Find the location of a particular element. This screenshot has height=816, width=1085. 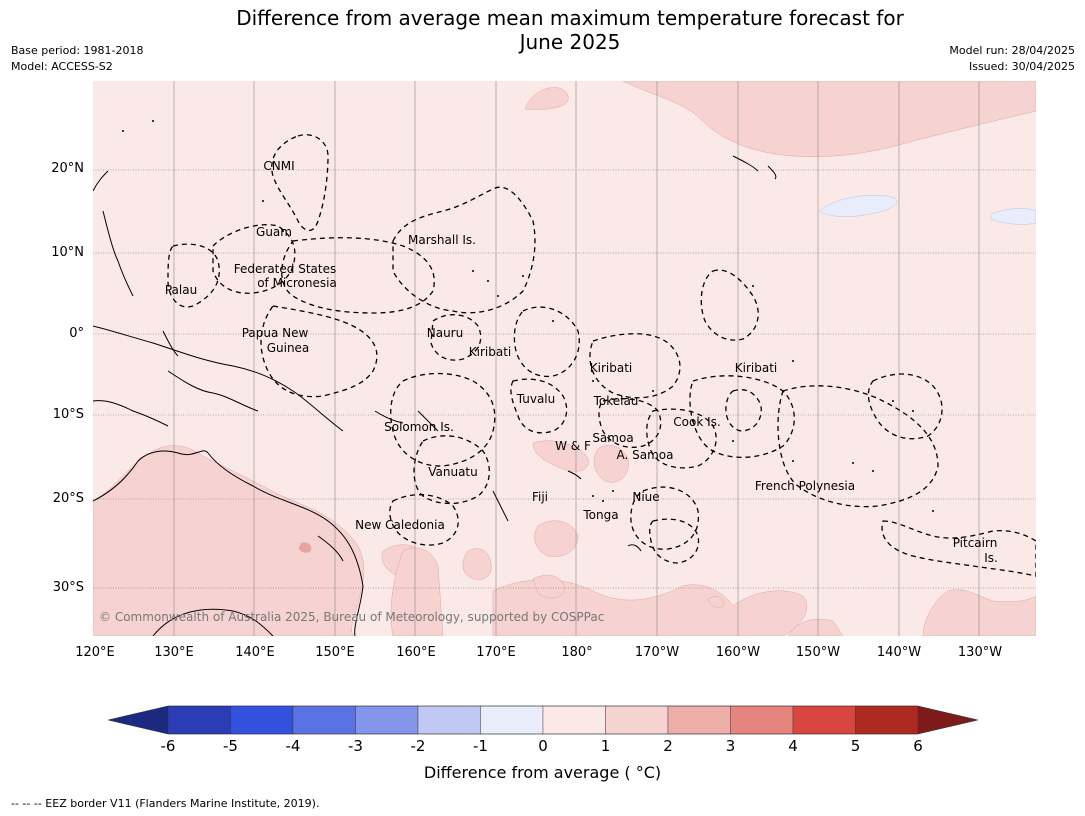

place-label: French Polynesia is located at coordinates (805, 486).